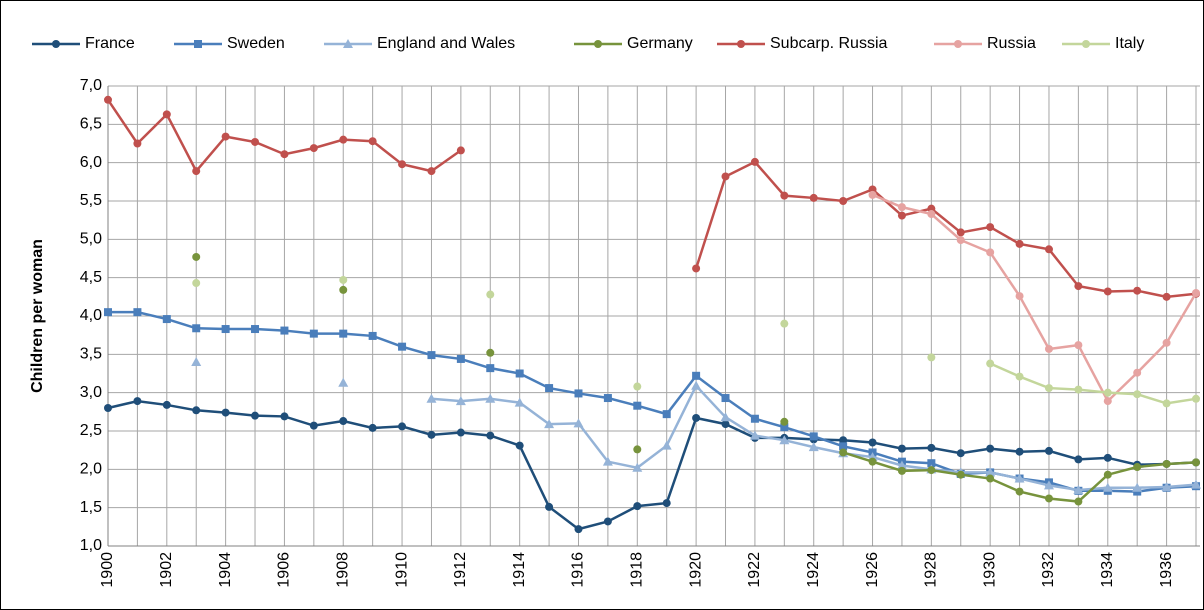  Describe the element at coordinates (91, 200) in the screenshot. I see `y-tick-label: 5,5` at that location.